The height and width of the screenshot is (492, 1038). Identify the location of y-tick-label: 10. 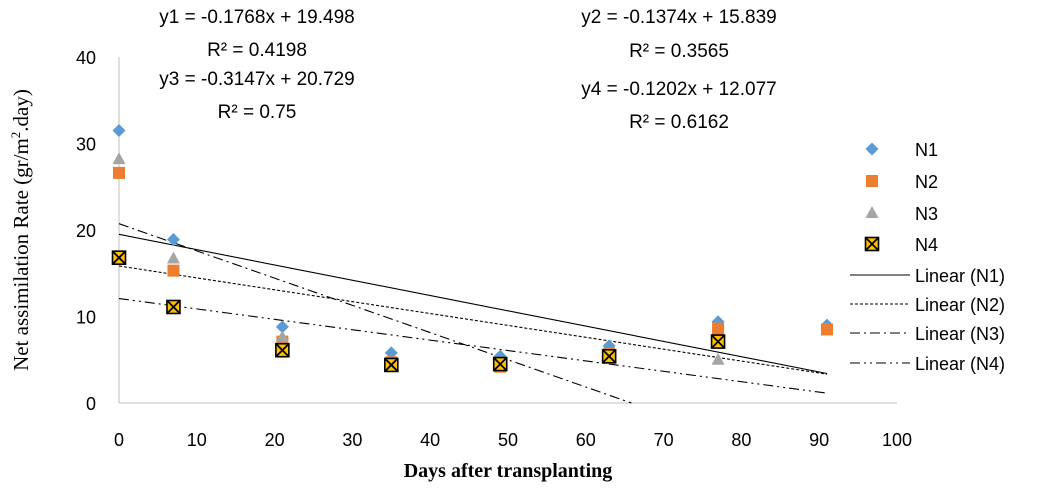
(86, 318).